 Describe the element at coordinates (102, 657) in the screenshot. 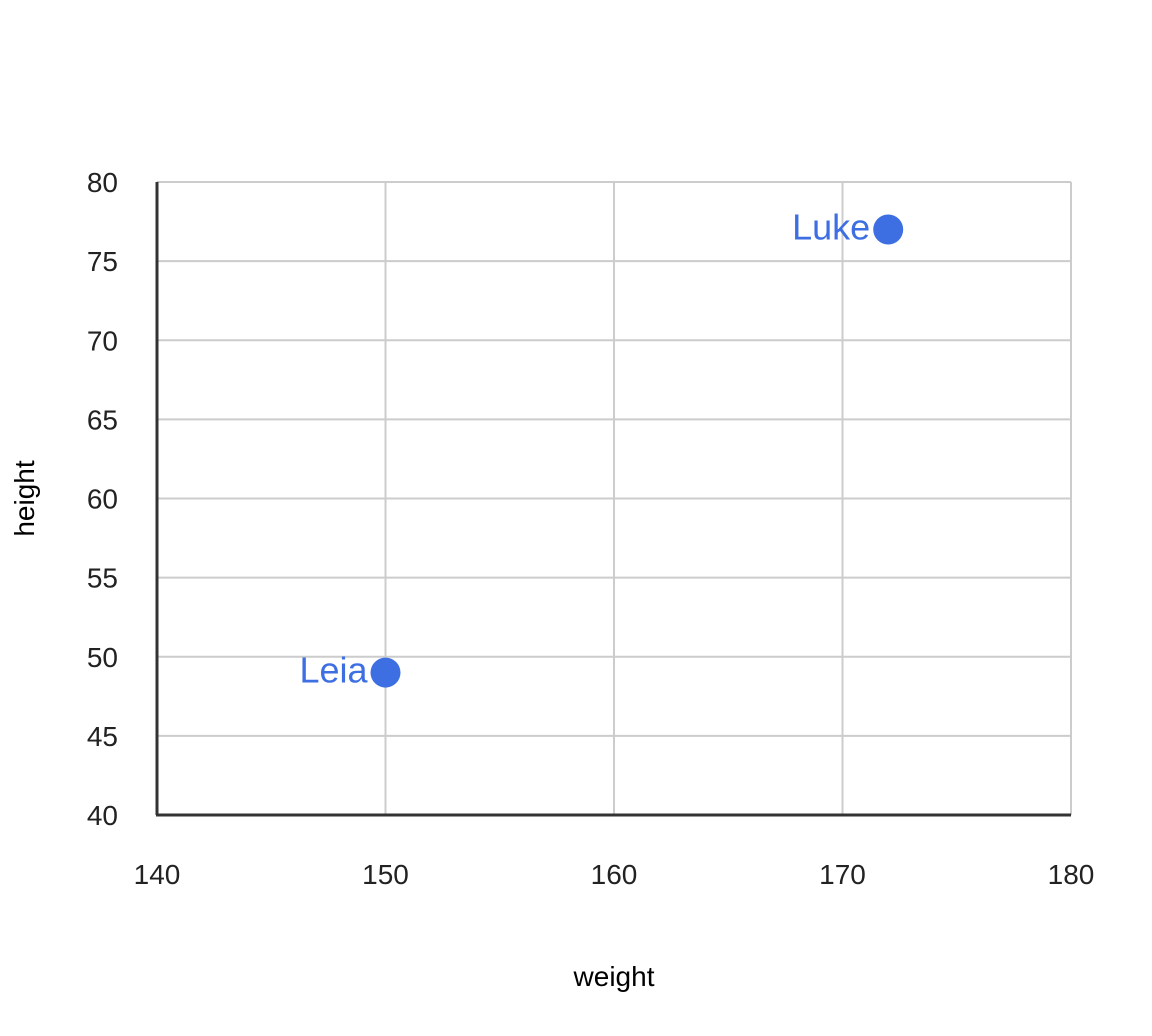

I see `y-tick-label: 50` at that location.